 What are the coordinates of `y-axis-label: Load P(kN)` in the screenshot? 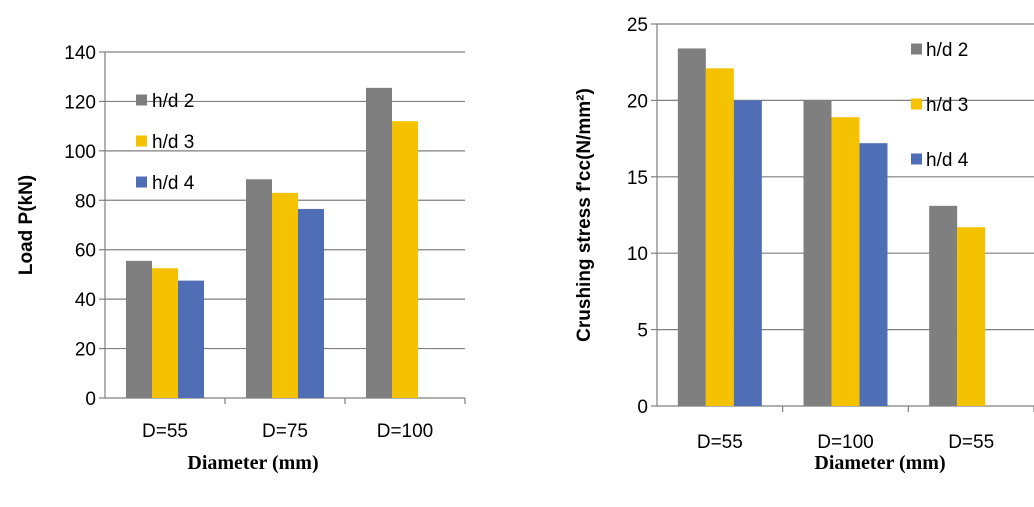 It's located at (26, 225).